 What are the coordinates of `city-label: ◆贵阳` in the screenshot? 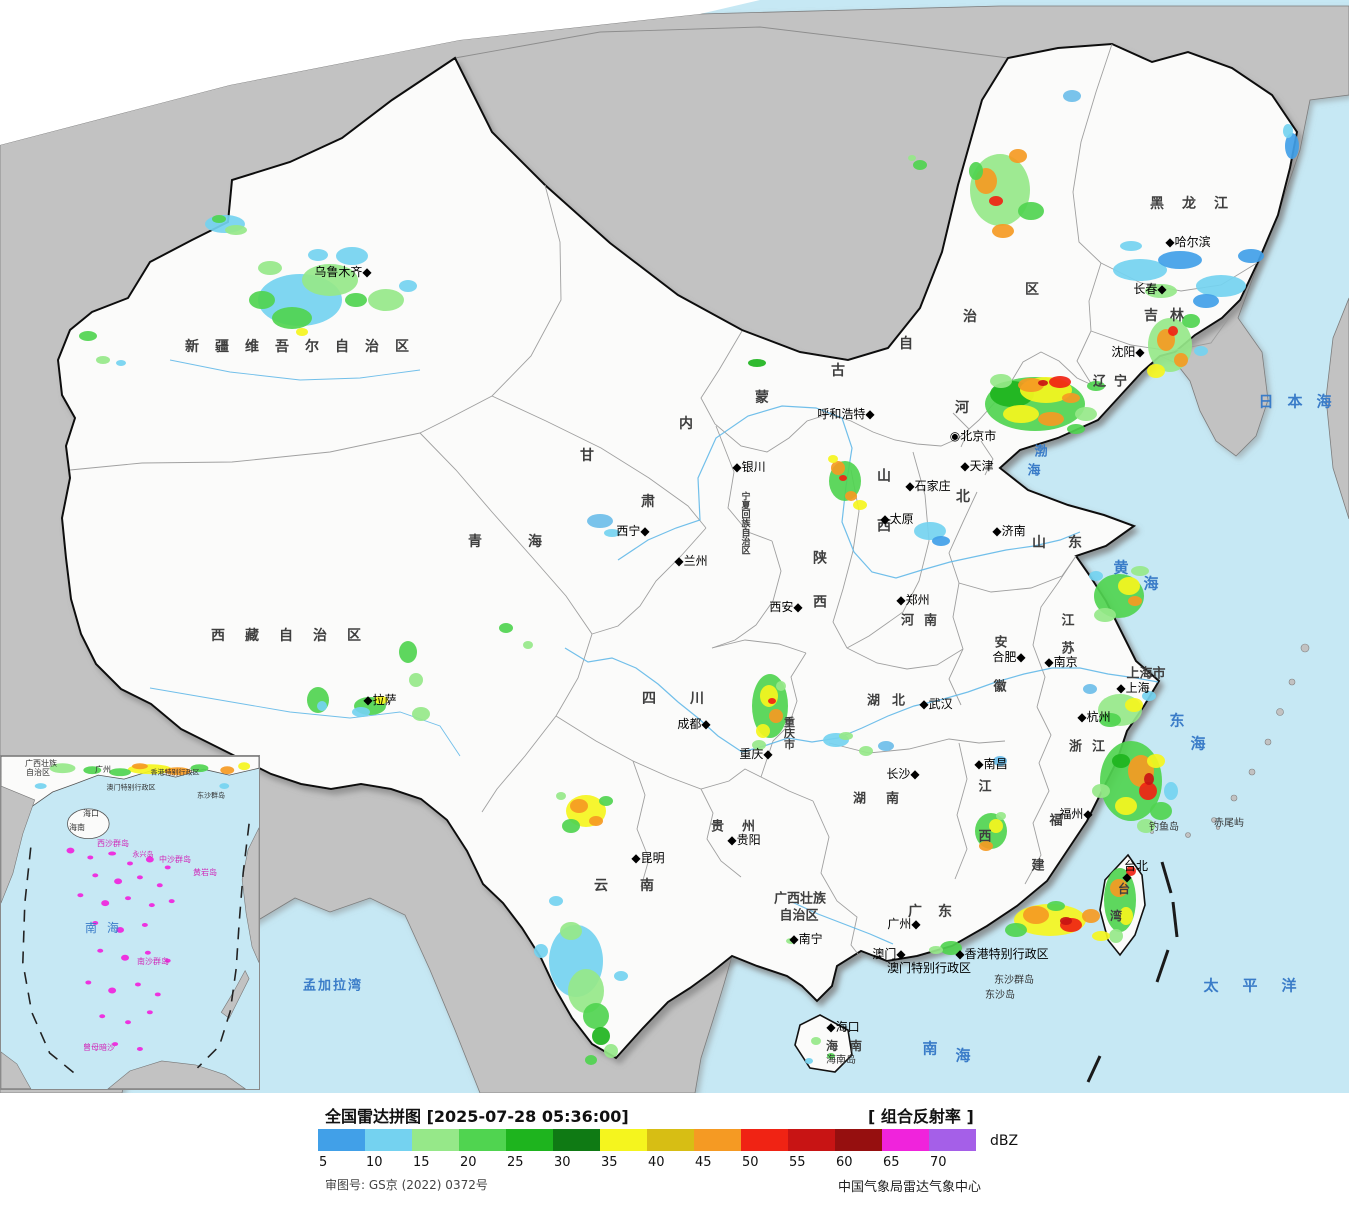 It's located at (744, 840).